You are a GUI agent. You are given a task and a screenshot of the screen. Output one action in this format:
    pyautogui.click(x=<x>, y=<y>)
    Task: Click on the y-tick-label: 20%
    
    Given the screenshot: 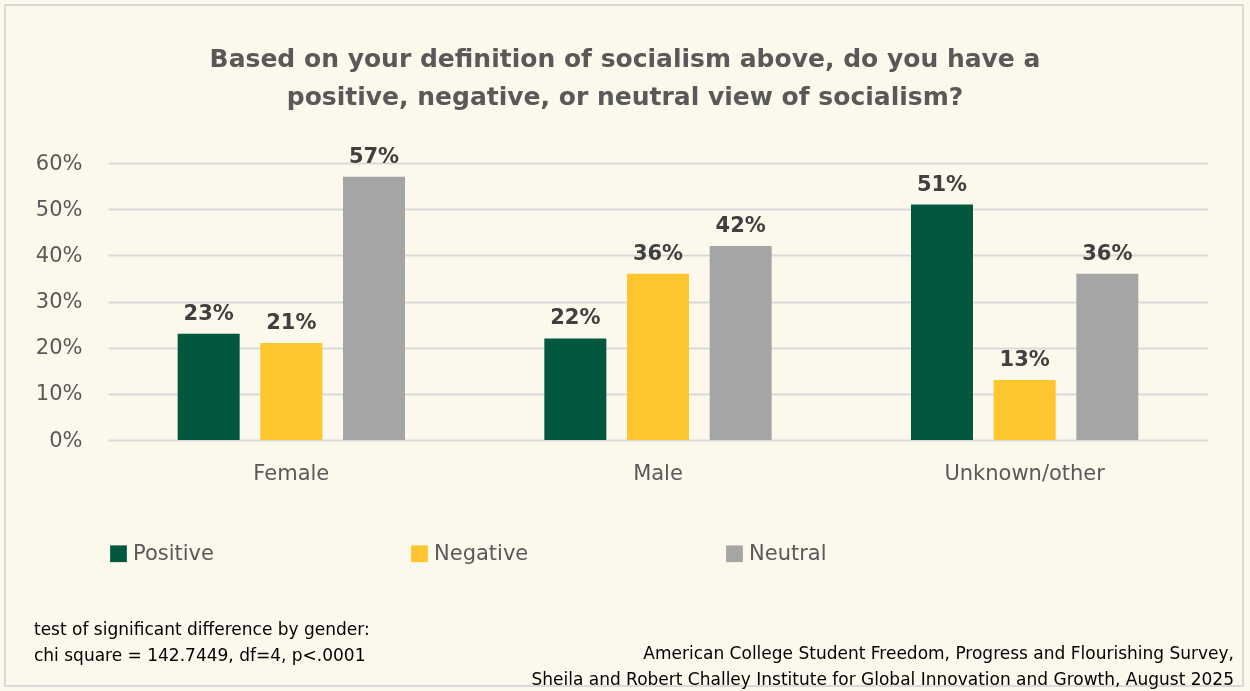 What is the action you would take?
    pyautogui.click(x=59, y=347)
    